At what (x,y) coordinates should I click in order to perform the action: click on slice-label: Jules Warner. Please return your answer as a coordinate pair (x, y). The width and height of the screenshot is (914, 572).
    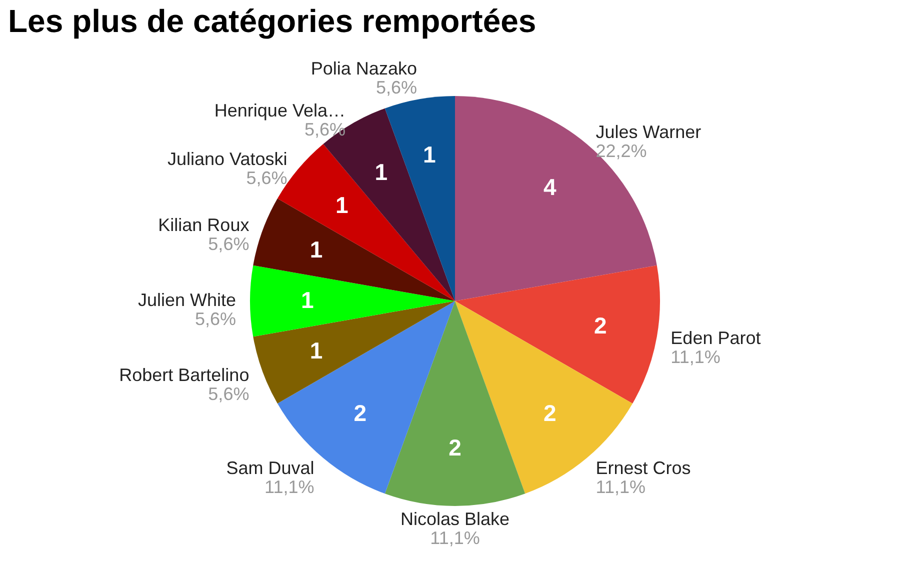
    Looking at the image, I should click on (649, 132).